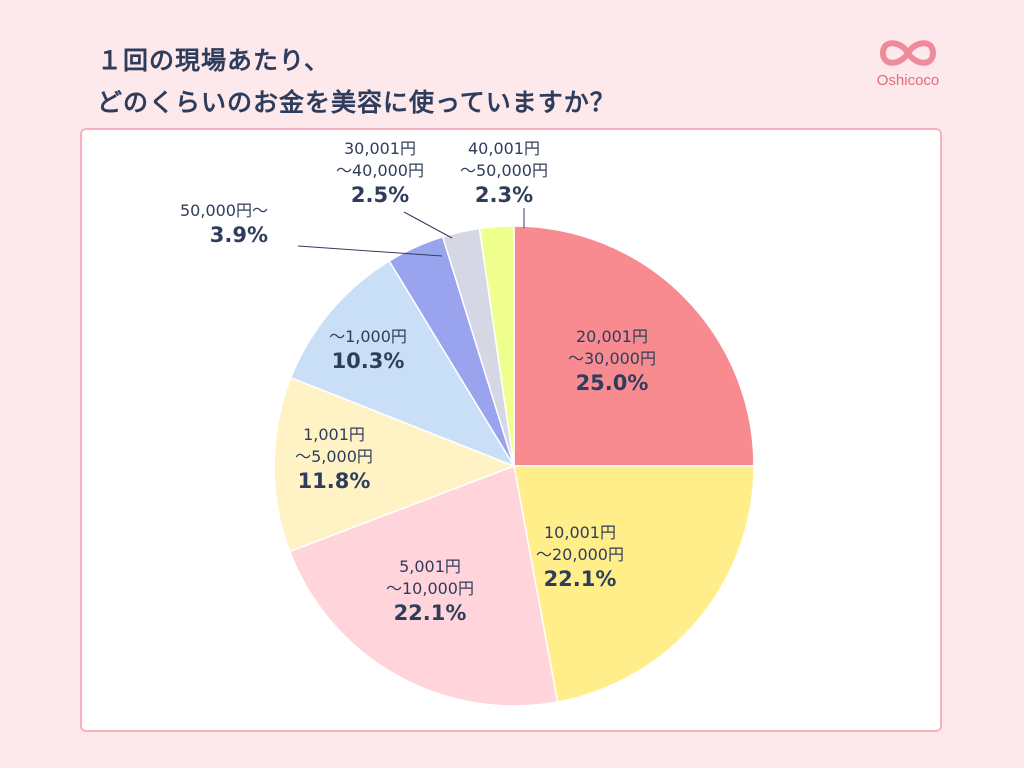 The image size is (1024, 768). What do you see at coordinates (612, 383) in the screenshot?
I see `slice-percent-0: 25.0%` at bounding box center [612, 383].